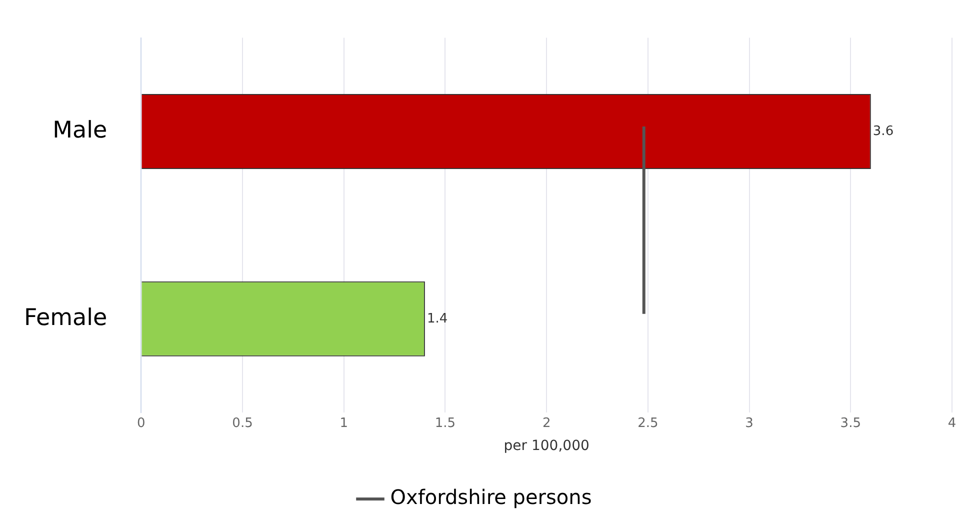 The image size is (966, 519). What do you see at coordinates (141, 423) in the screenshot?
I see `x-tick-label: 0` at bounding box center [141, 423].